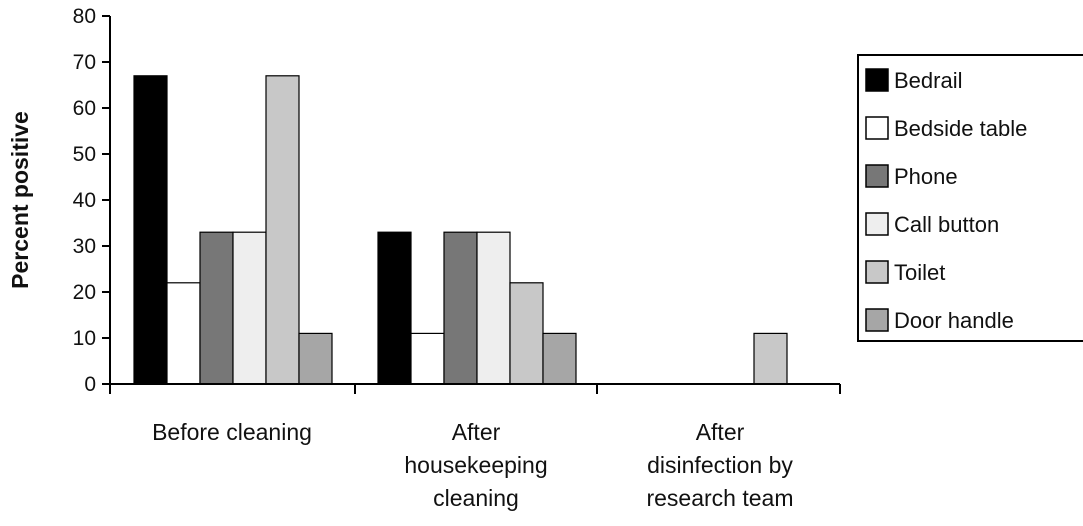  I want to click on y-tick-label-50: 50, so click(84, 154).